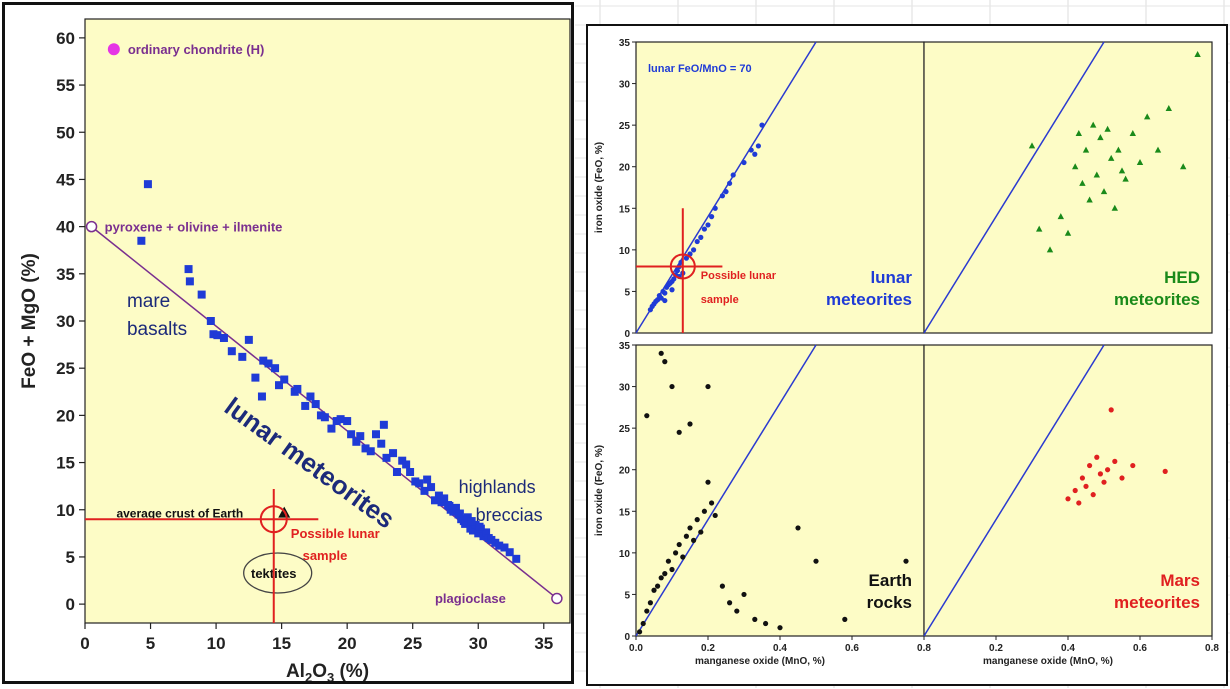 The image size is (1230, 689). I want to click on y-axis-label: iron oxide (FeO, %), so click(599, 490).